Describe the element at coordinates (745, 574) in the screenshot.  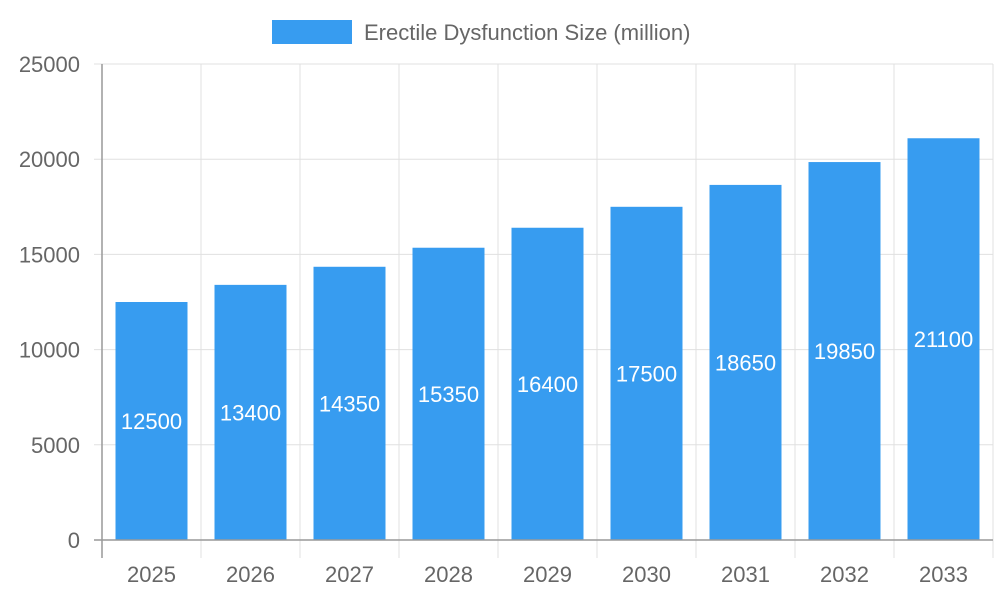
I see `x-tick-label: 2031` at that location.